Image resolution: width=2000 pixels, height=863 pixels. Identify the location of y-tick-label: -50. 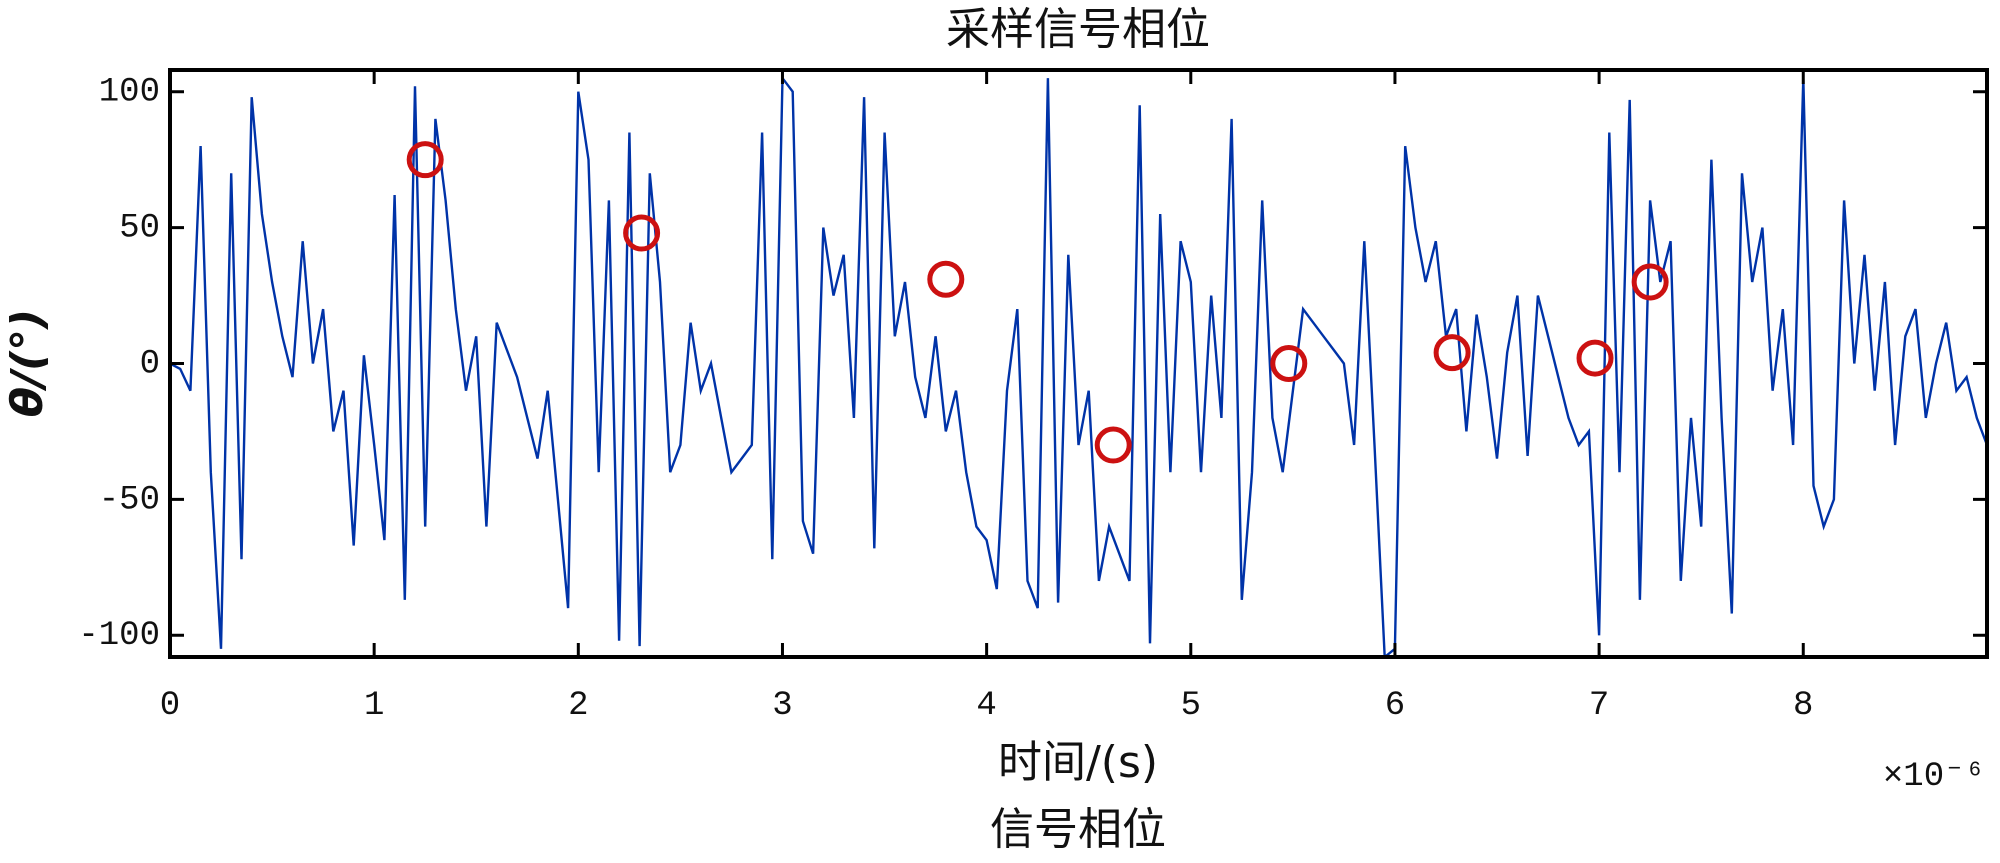
(129, 500).